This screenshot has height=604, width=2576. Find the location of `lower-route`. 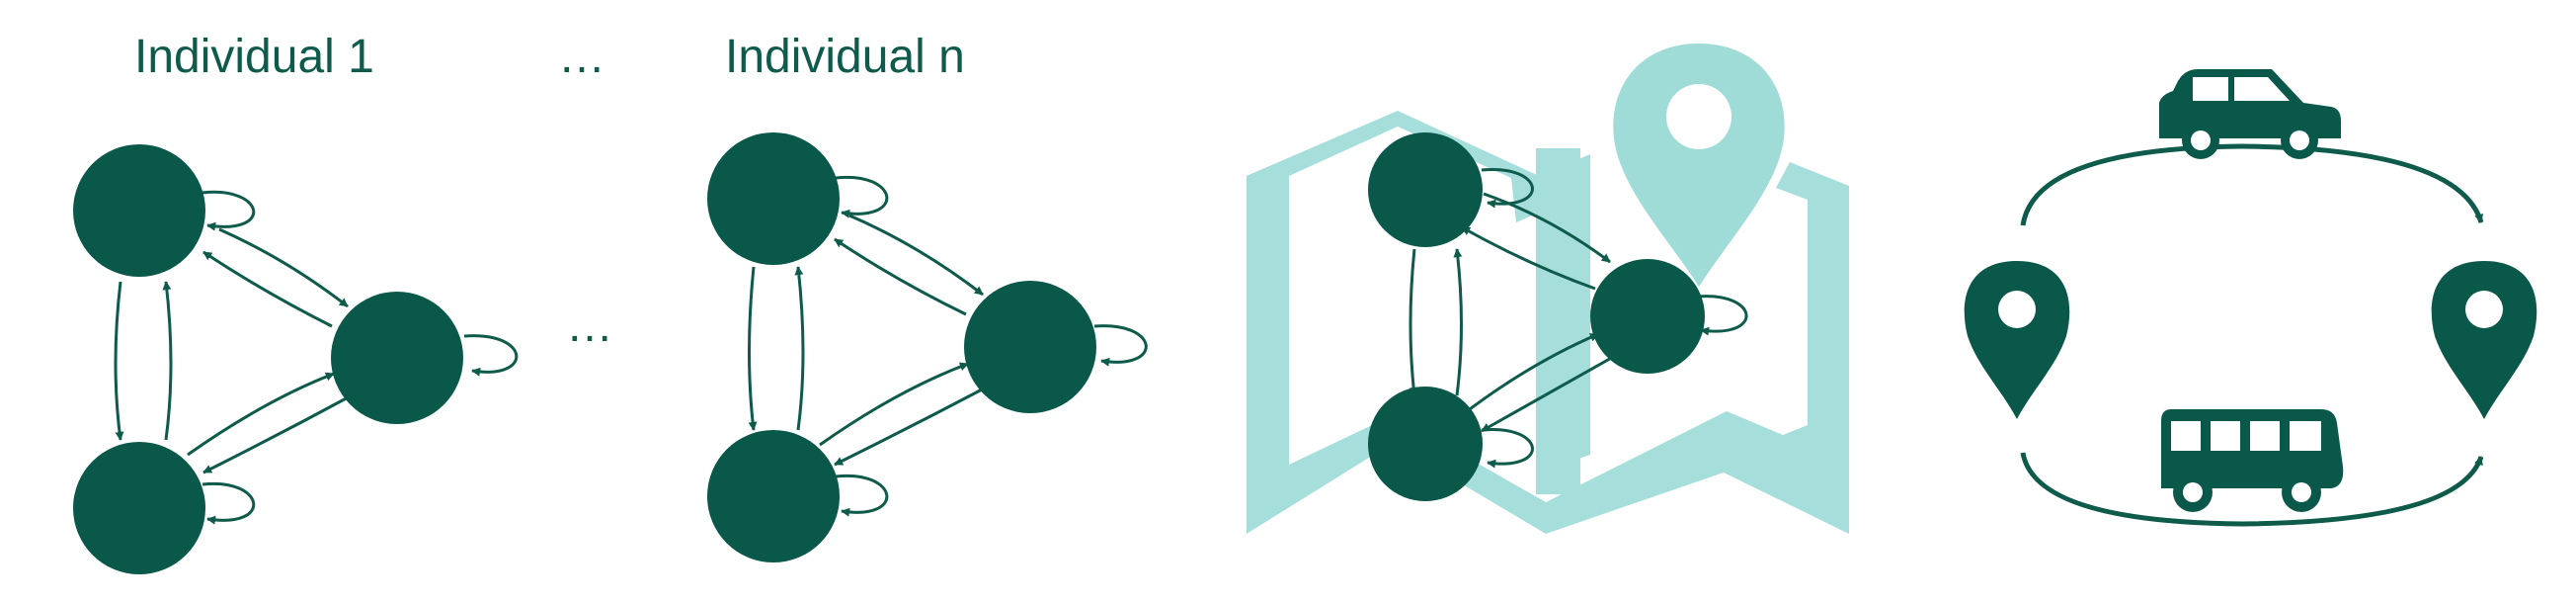

lower-route is located at coordinates (2252, 489).